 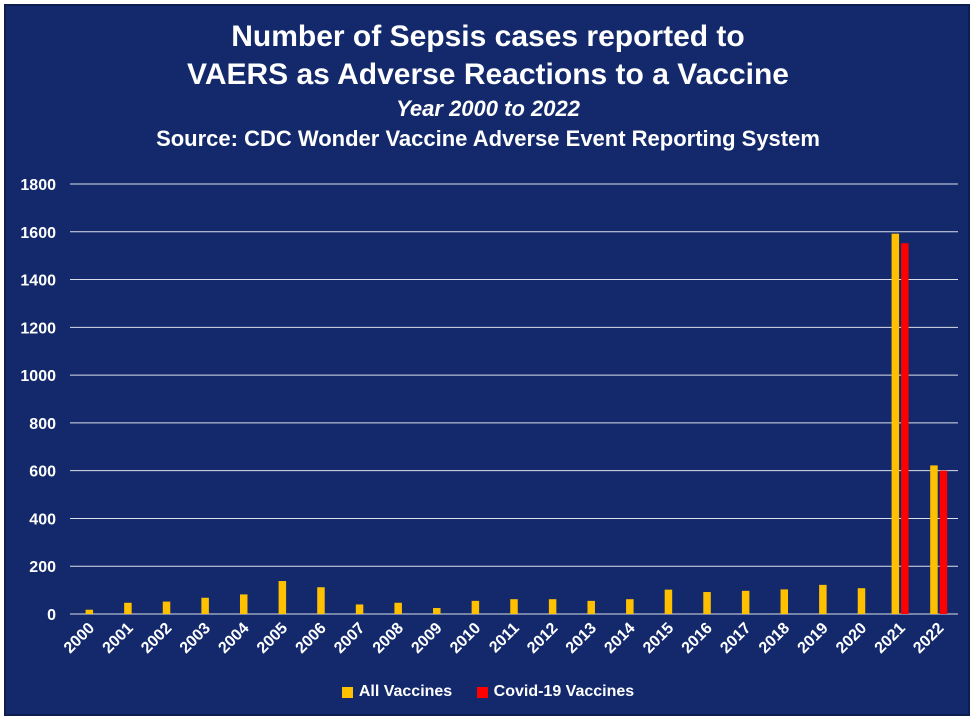 What do you see at coordinates (488, 74) in the screenshot?
I see `chart-title-line2: VAERS as Adverse Reactions to a Vaccine` at bounding box center [488, 74].